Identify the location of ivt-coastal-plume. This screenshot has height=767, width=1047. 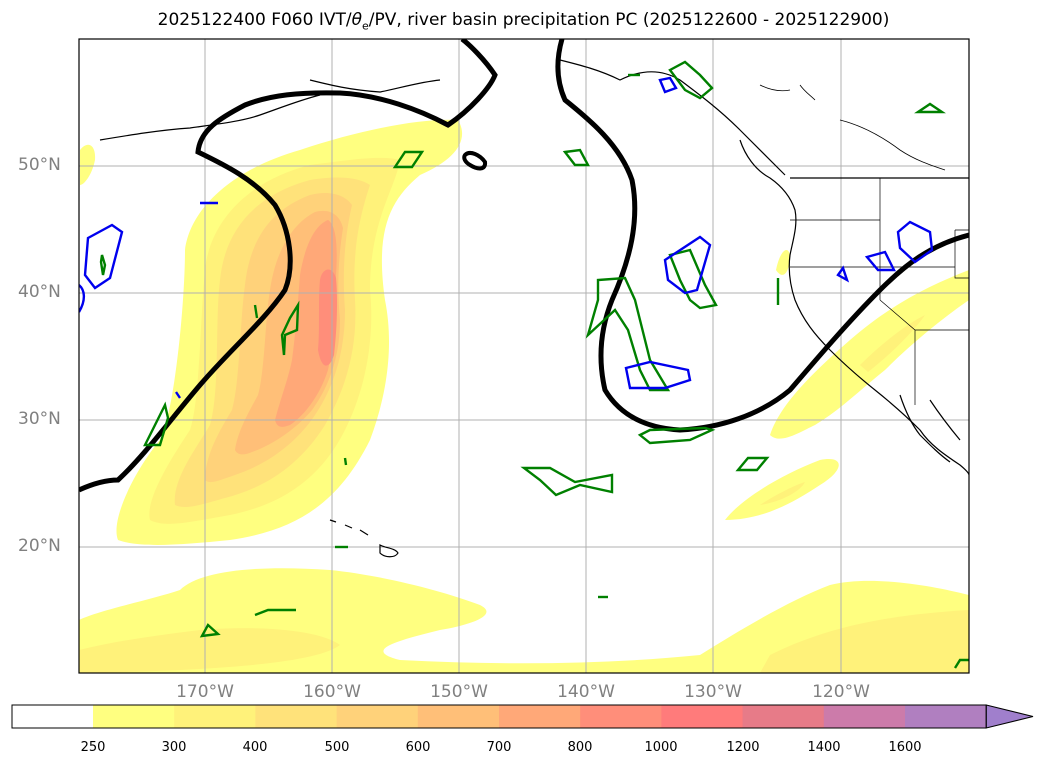
(869, 354).